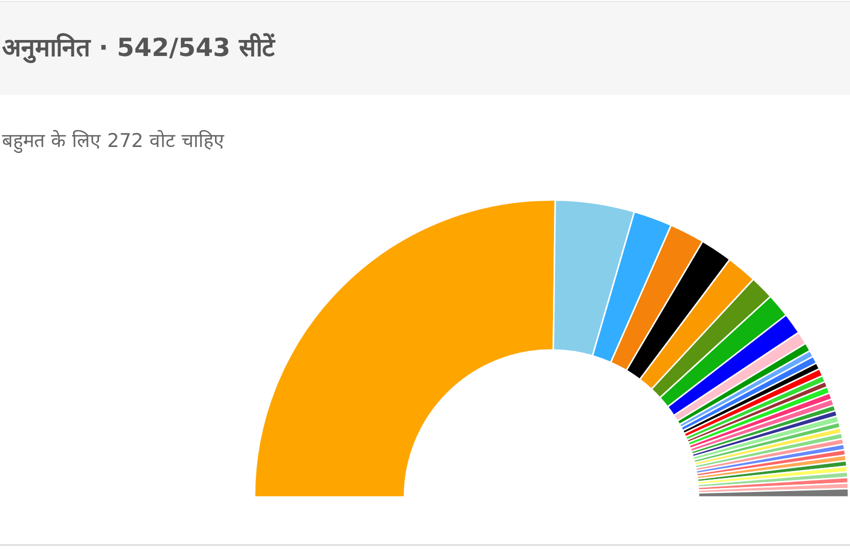 The width and height of the screenshot is (850, 550). What do you see at coordinates (139, 47) in the screenshot?
I see `chart-title: अनुमानित · 542/543 सीटें` at bounding box center [139, 47].